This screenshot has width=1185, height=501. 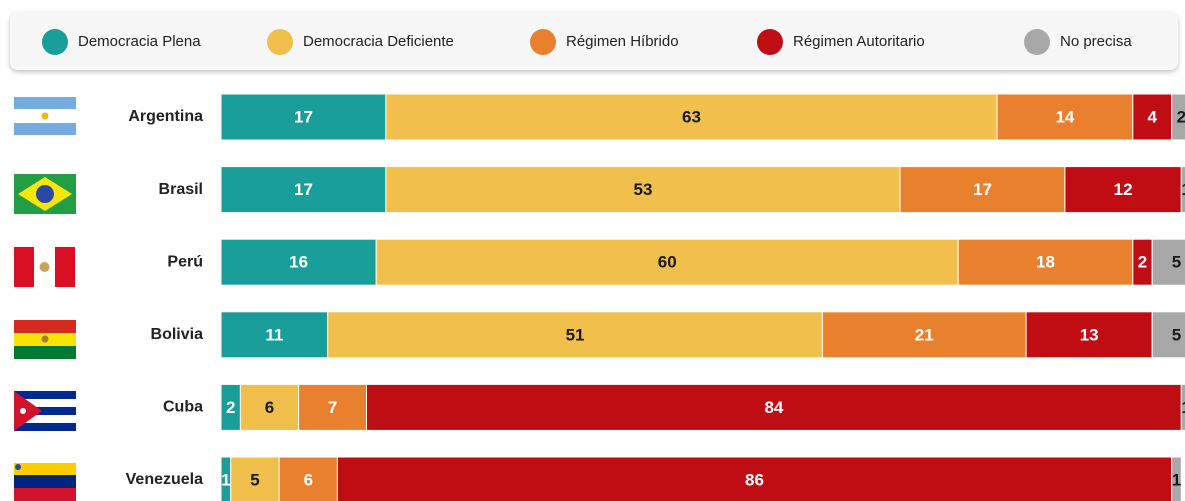 I want to click on value-label: 12, so click(x=1123, y=189).